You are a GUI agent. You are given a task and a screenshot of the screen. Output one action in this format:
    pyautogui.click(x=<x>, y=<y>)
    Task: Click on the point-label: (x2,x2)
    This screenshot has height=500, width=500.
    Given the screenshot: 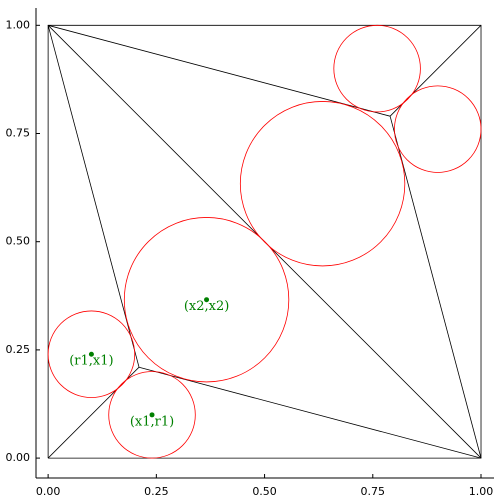 What is the action you would take?
    pyautogui.click(x=206, y=306)
    